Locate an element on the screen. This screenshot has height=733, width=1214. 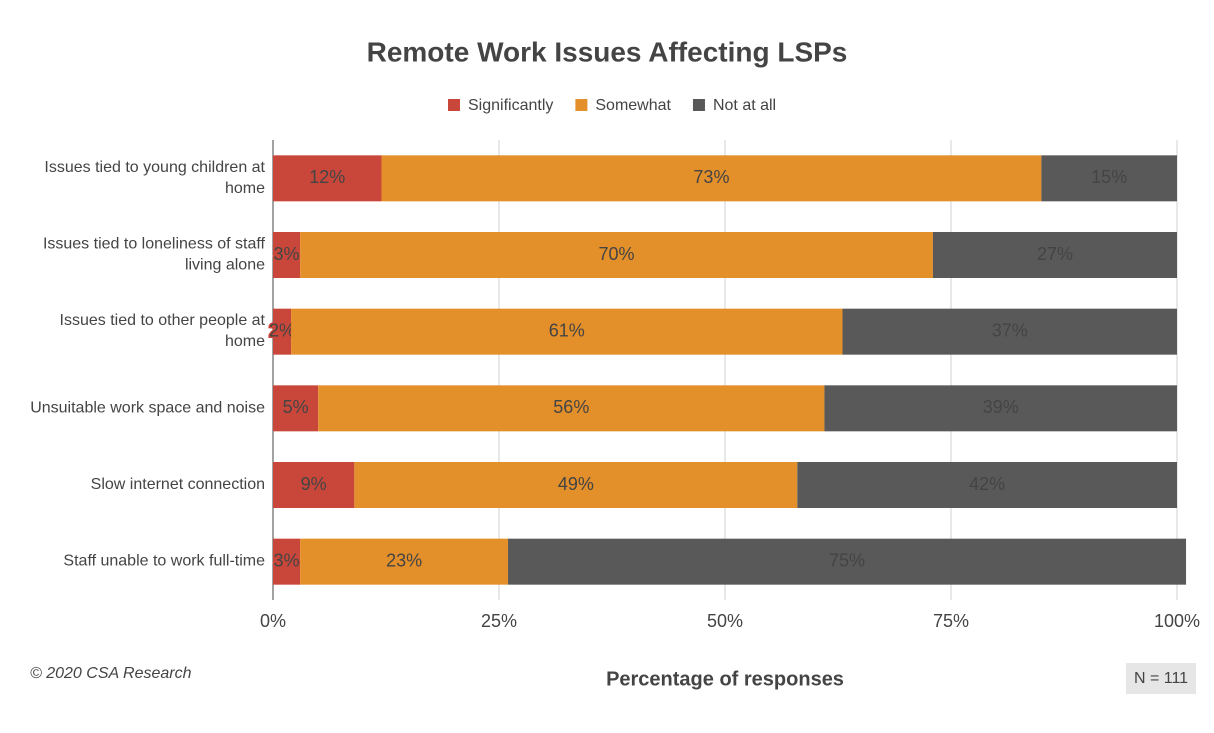
data-label: 61% is located at coordinates (567, 330).